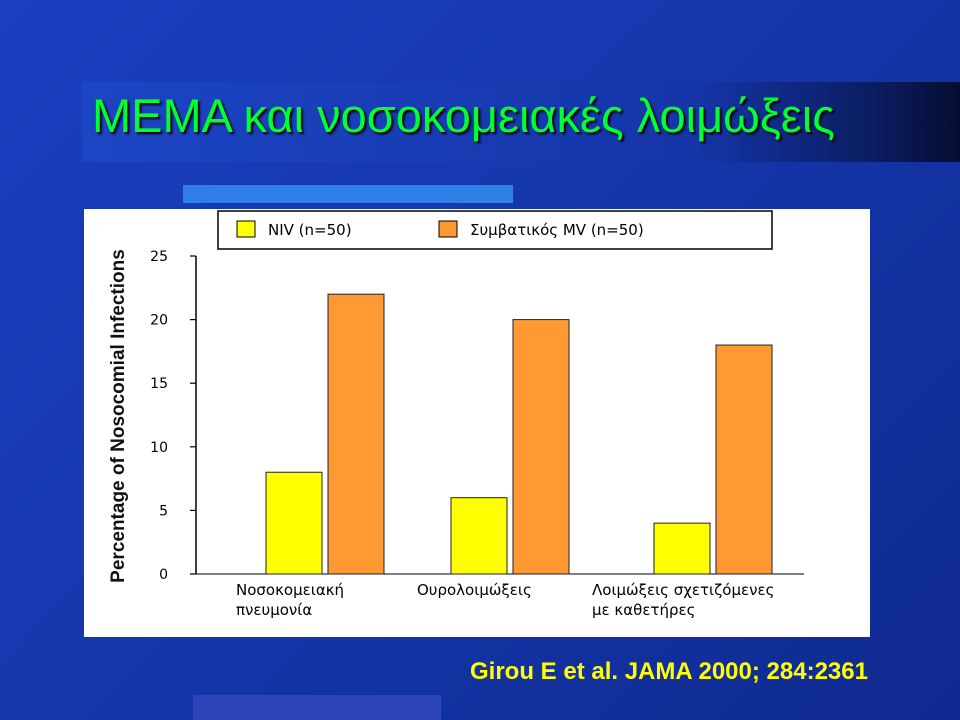  I want to click on y-tick-label: 0, so click(163, 575).